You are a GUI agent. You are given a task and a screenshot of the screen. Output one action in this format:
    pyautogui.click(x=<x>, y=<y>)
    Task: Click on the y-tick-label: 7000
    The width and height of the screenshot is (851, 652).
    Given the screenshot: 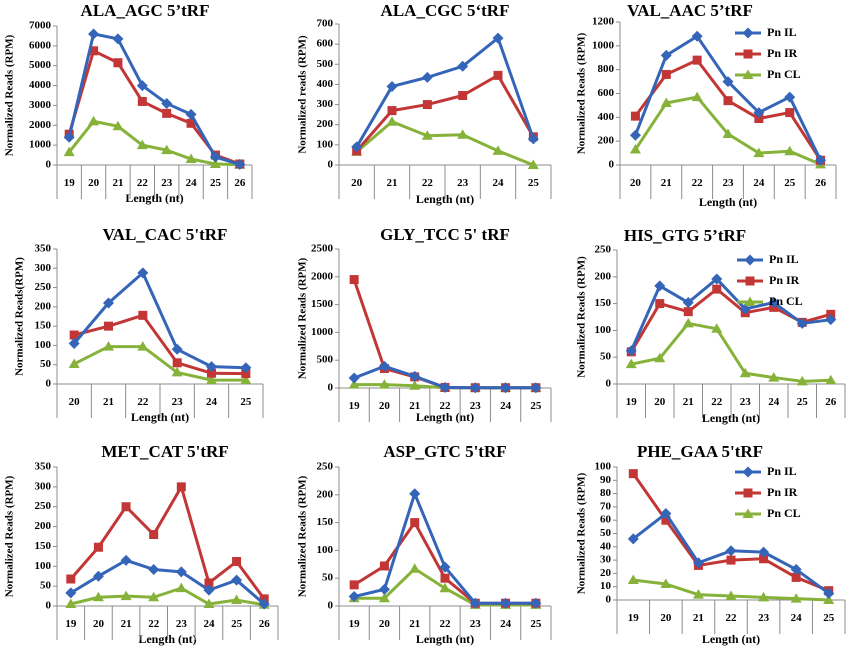 What is the action you would take?
    pyautogui.click(x=40, y=26)
    